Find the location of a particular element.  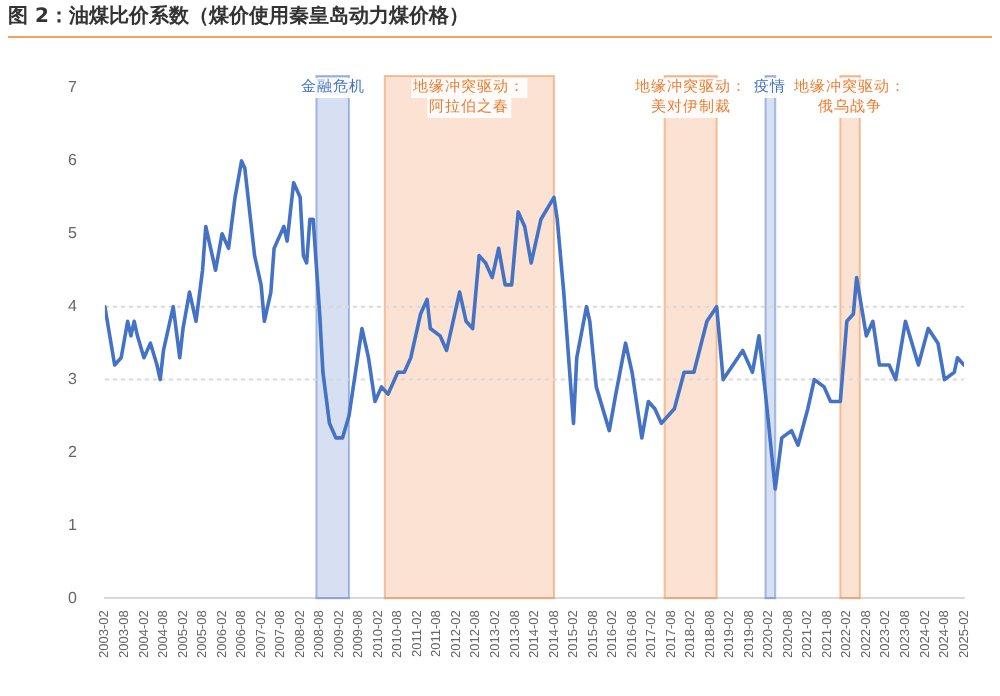

y-tick-label: 5 is located at coordinates (72, 233).